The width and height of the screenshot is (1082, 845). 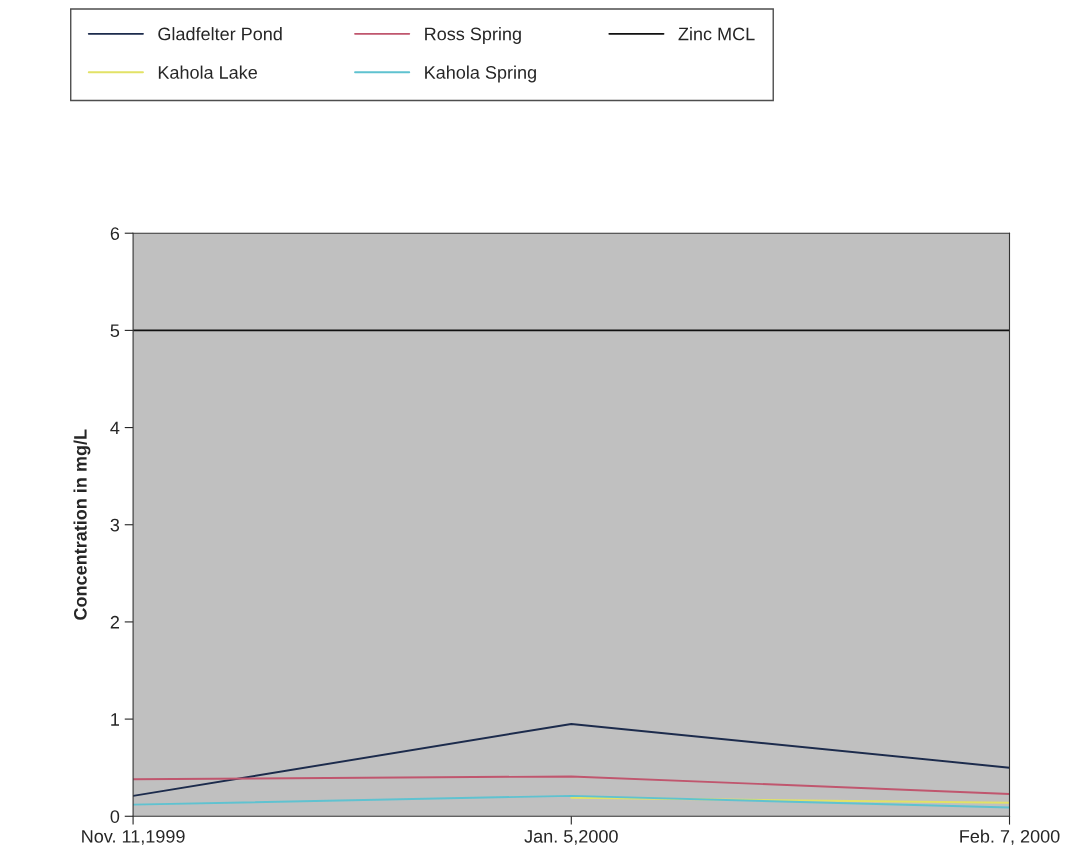 I want to click on legend-label: Kahola Lake, so click(x=207, y=72).